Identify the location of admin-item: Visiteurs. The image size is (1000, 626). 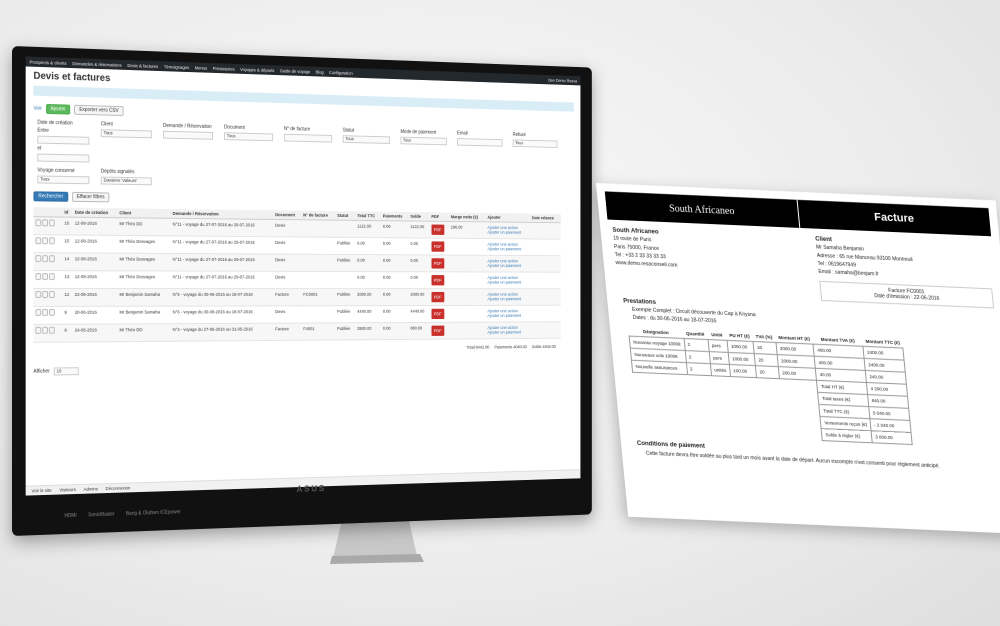
(67, 490).